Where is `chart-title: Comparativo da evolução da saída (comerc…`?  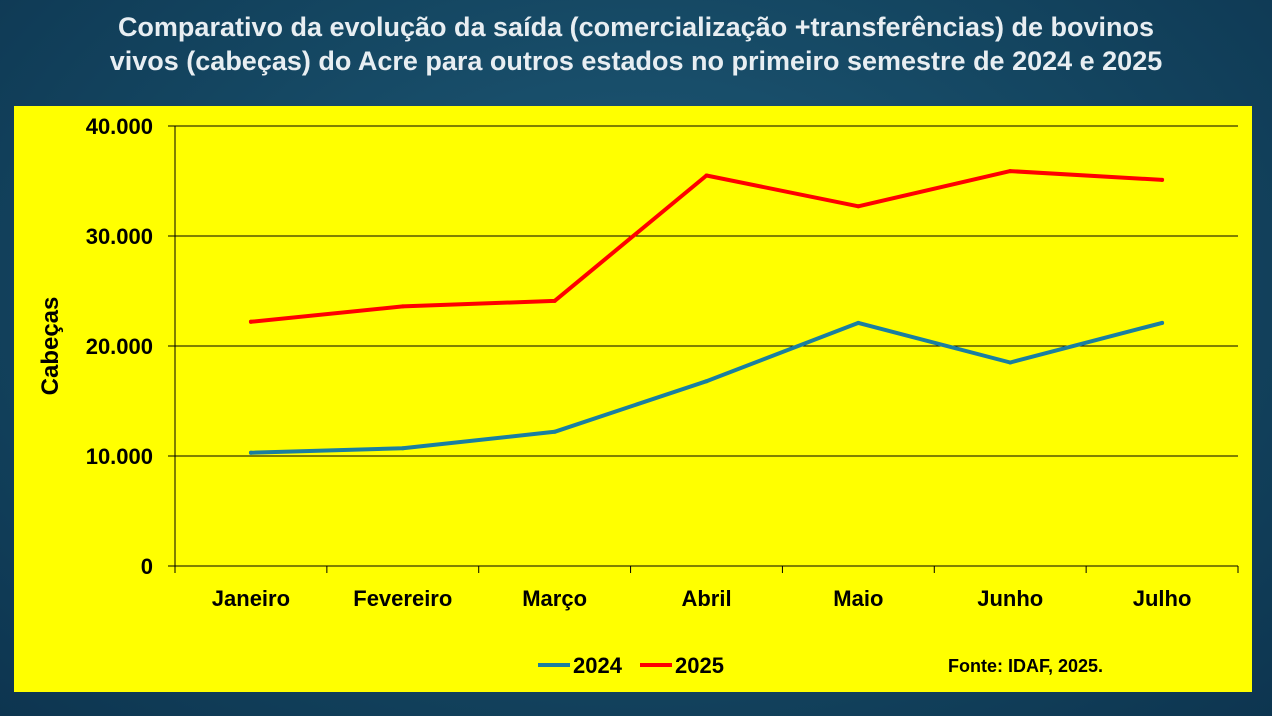 chart-title: Comparativo da evolução da saída (comerc… is located at coordinates (636, 44).